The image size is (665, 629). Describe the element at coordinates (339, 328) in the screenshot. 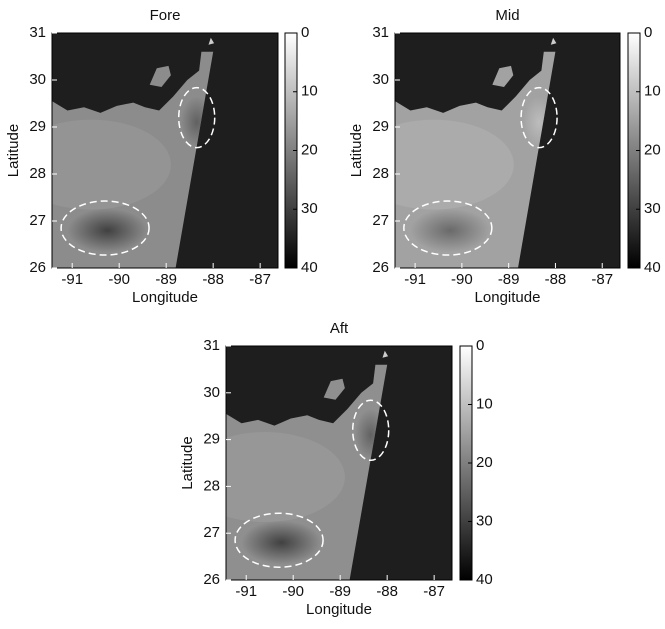

I see `chart-title: Aft` at that location.